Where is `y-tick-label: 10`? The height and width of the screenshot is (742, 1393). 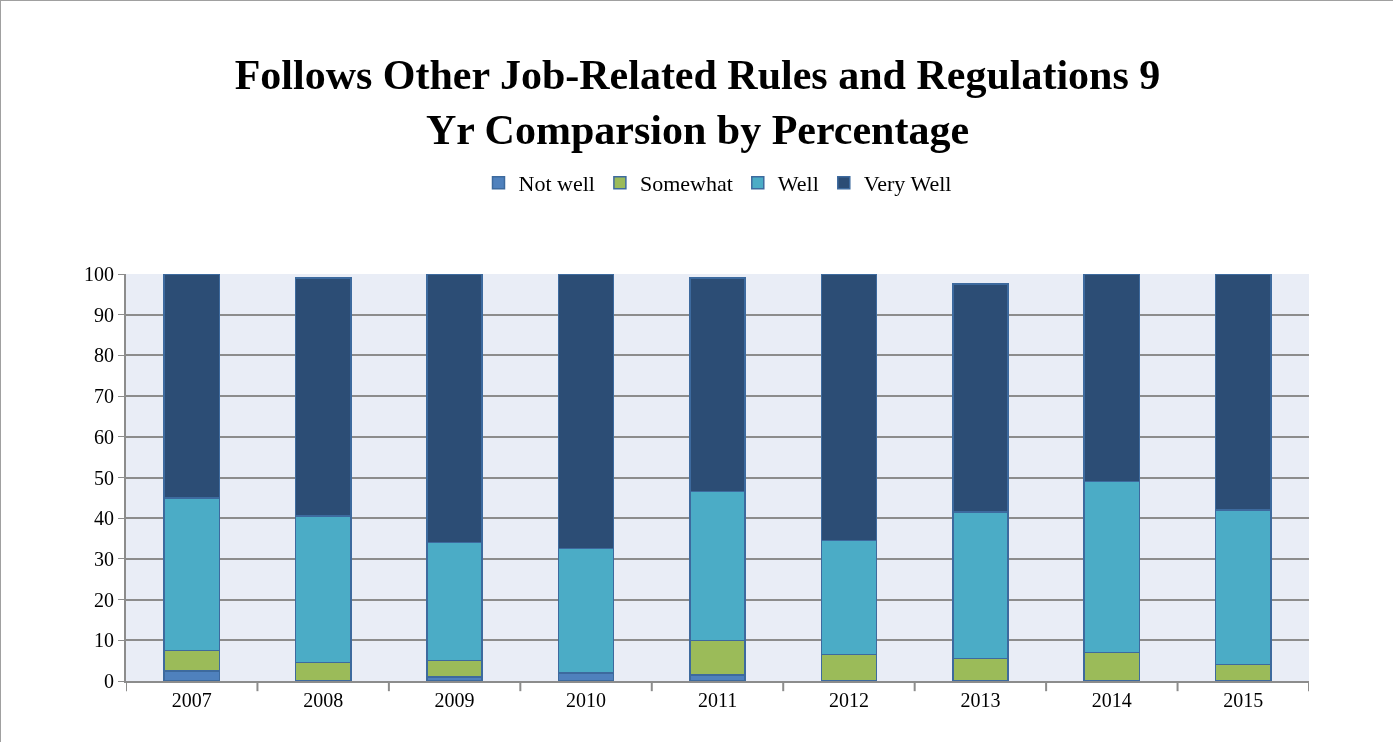
y-tick-label: 10 is located at coordinates (104, 640).